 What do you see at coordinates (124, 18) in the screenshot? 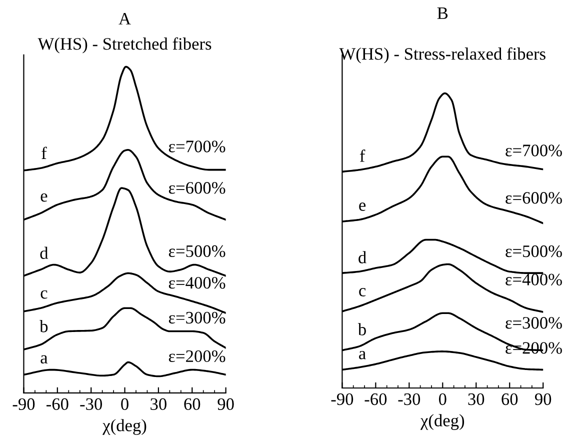
I see `chart-title: A` at bounding box center [124, 18].